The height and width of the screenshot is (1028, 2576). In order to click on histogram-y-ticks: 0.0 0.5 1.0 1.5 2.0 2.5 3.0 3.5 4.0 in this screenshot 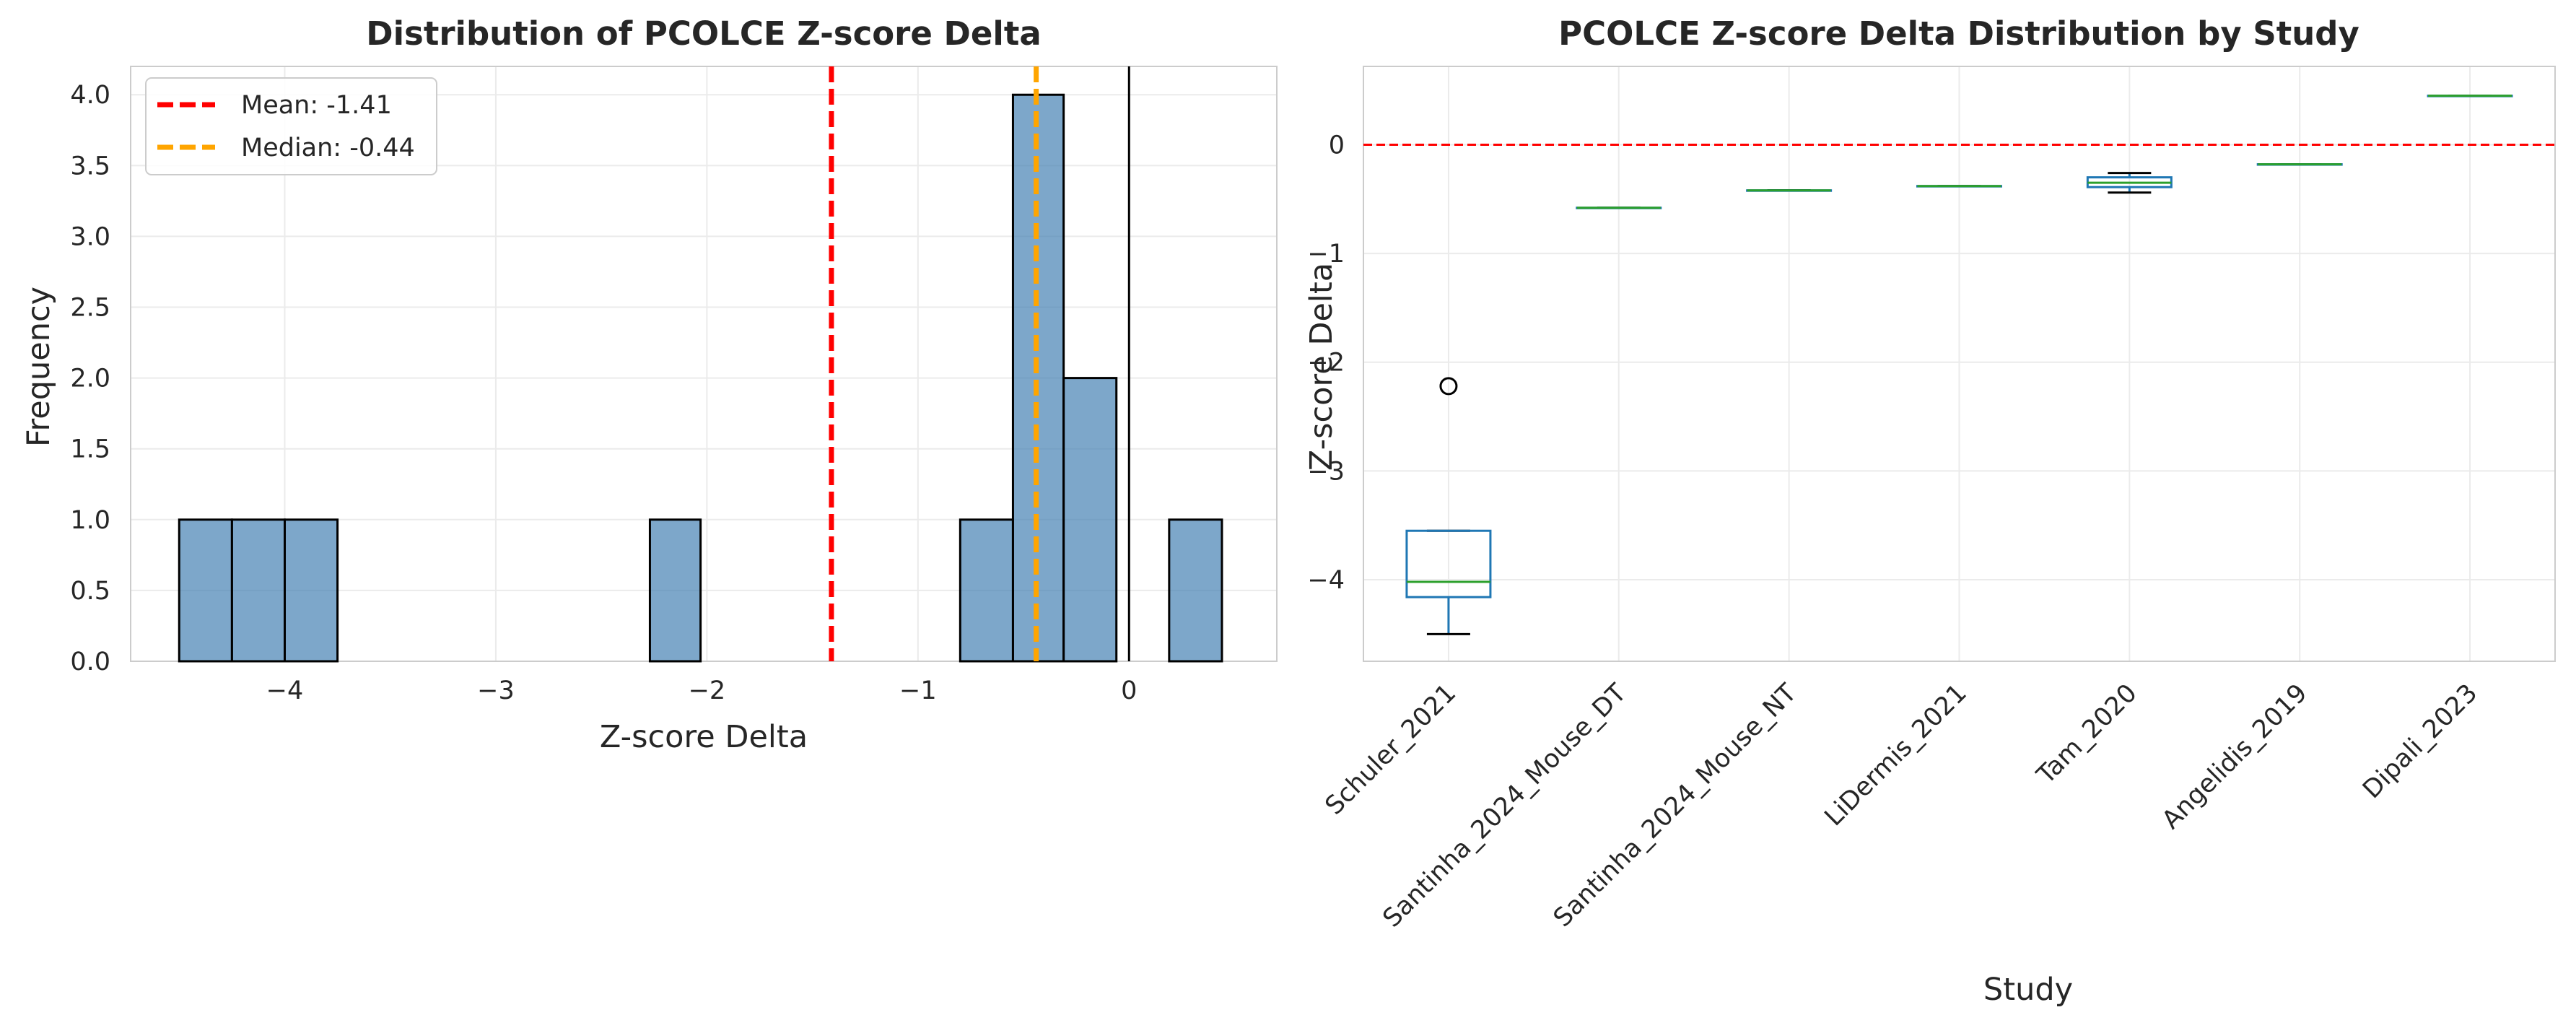, I will do `click(90, 378)`.